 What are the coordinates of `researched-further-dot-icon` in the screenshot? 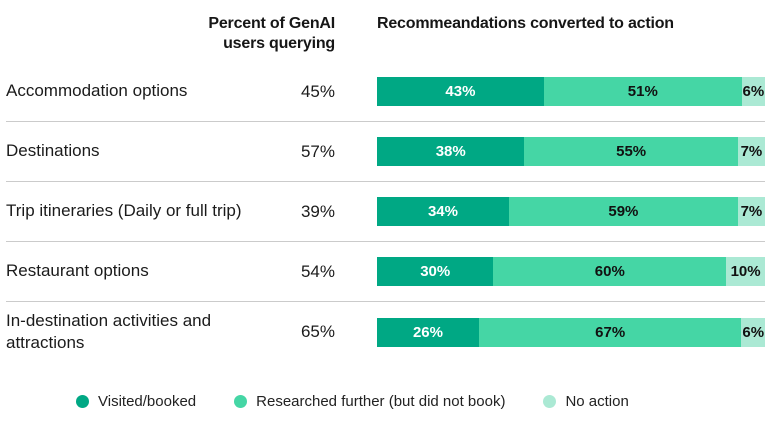 It's located at (241, 401).